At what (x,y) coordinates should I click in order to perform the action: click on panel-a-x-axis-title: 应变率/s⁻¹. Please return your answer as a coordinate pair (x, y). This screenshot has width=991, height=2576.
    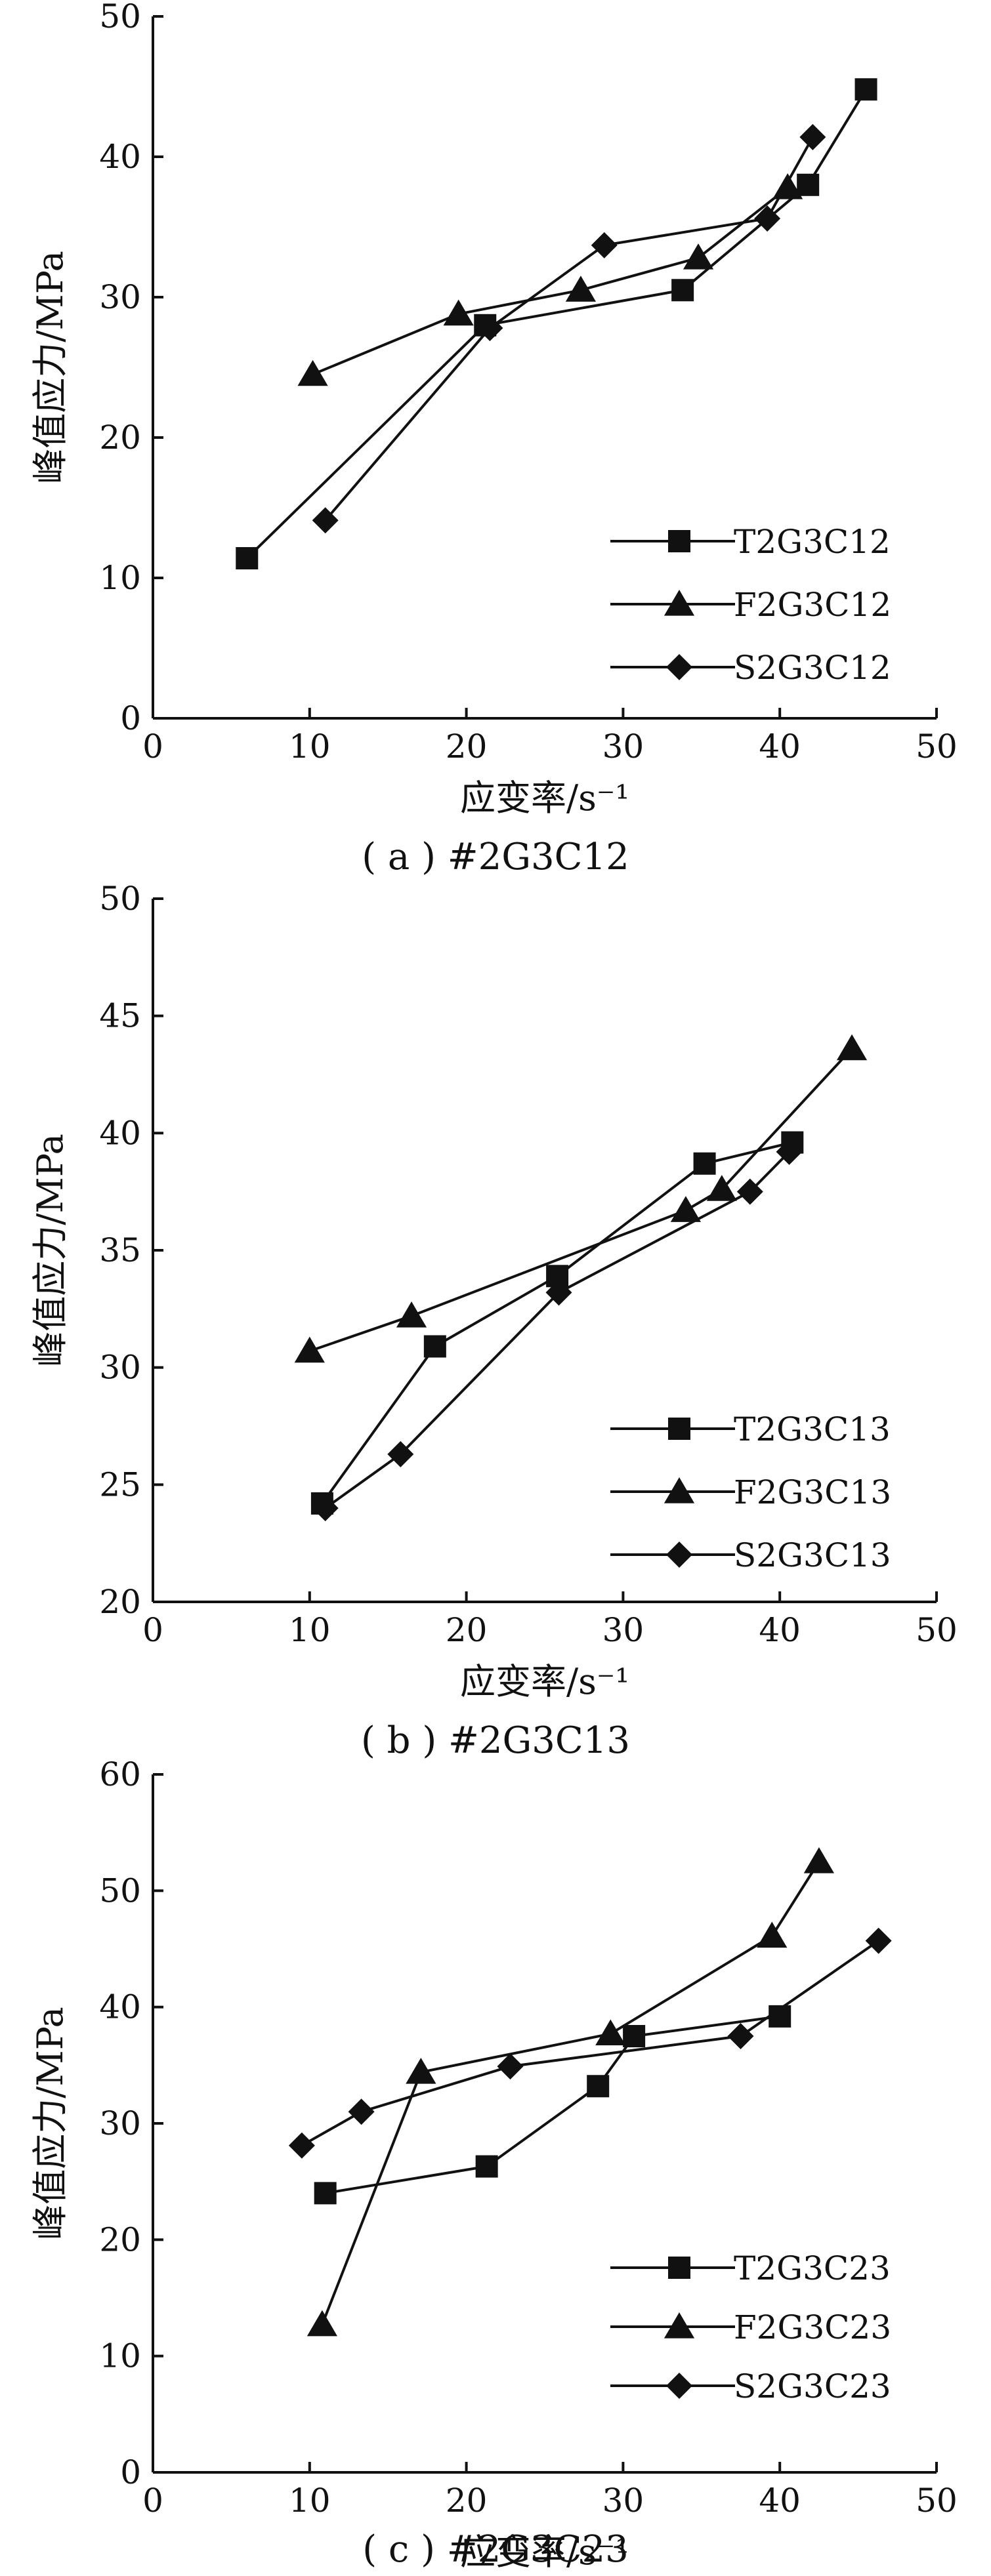
    Looking at the image, I should click on (544, 798).